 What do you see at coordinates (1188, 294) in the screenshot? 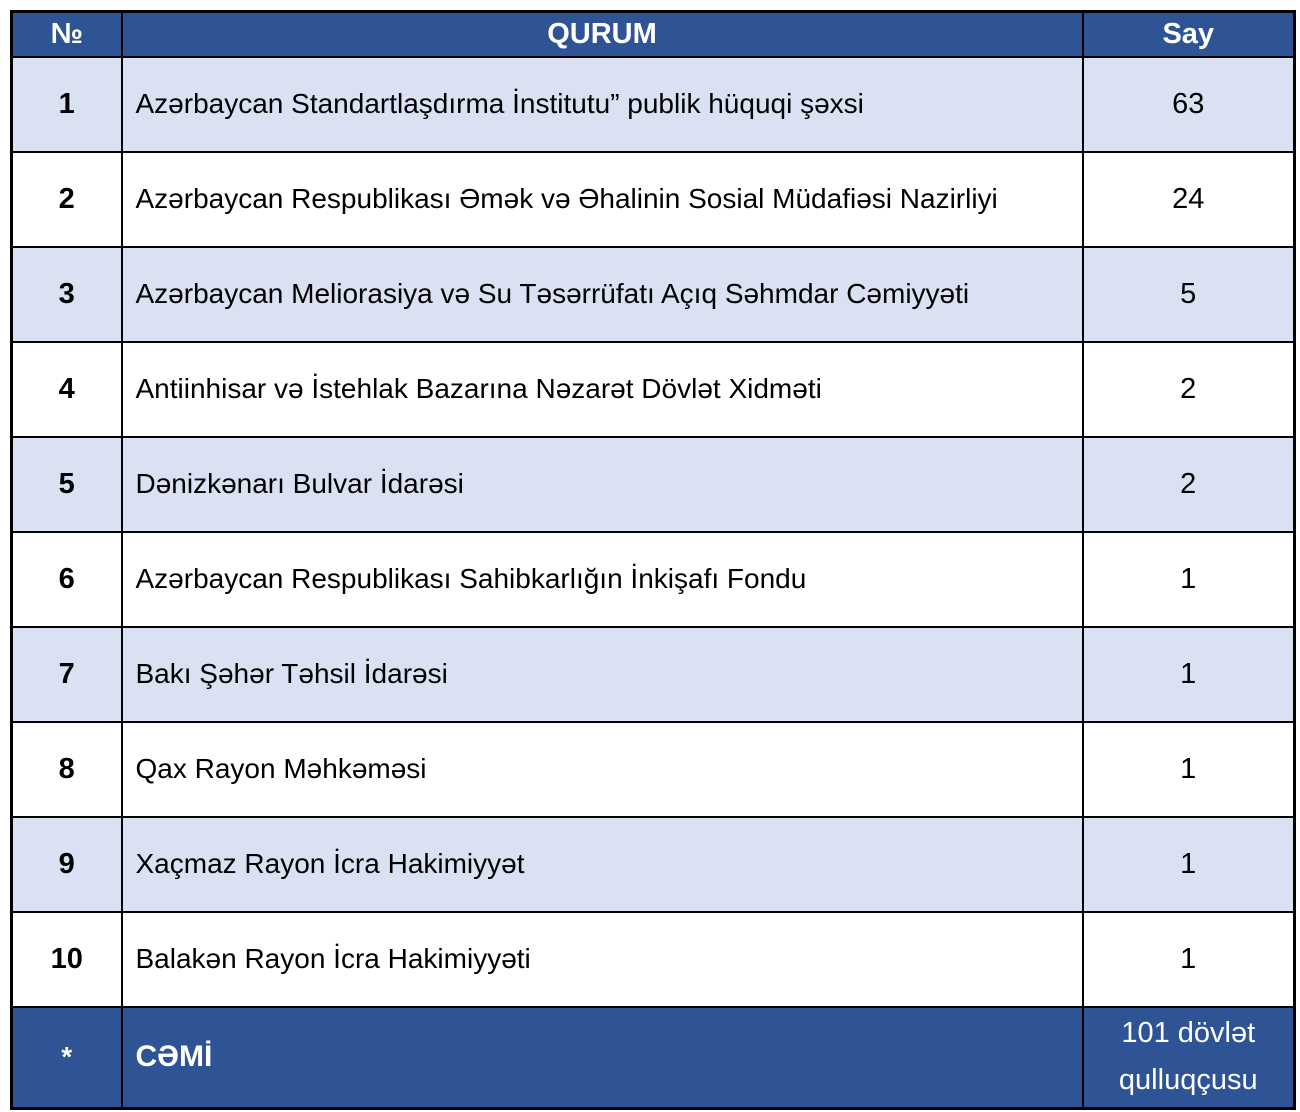
I see `org-count: 5` at bounding box center [1188, 294].